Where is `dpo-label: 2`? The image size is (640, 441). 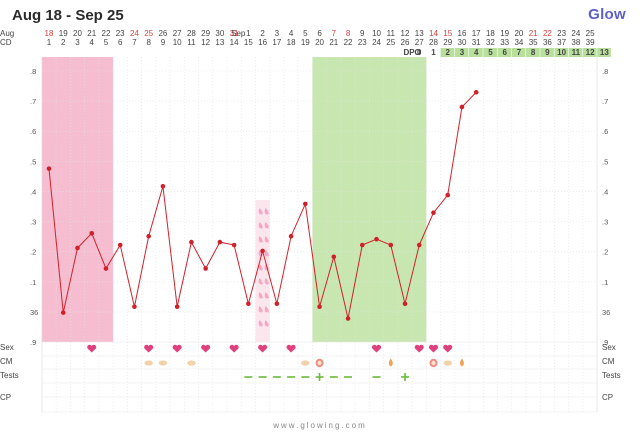
dpo-label: 2 is located at coordinates (447, 52).